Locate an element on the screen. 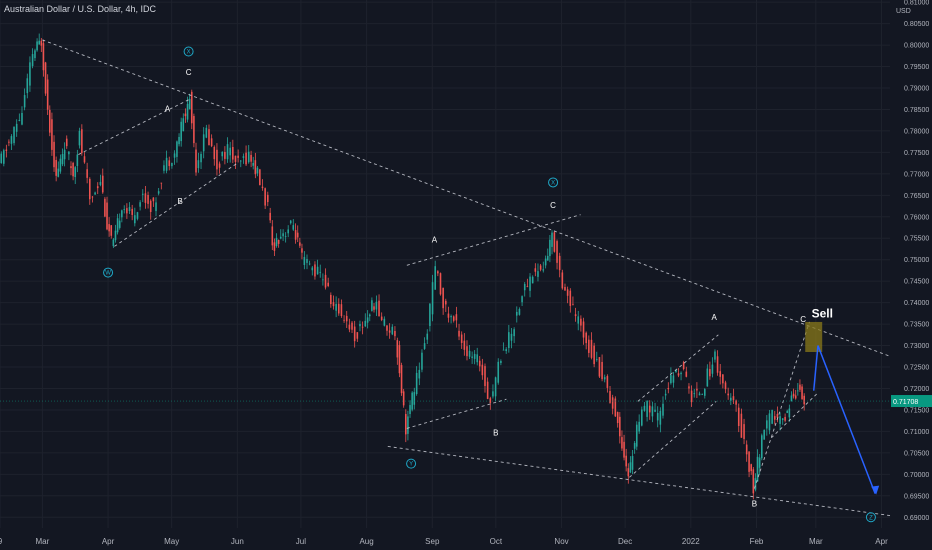 This screenshot has width=932, height=550. x-tick-label: Mar is located at coordinates (816, 541).